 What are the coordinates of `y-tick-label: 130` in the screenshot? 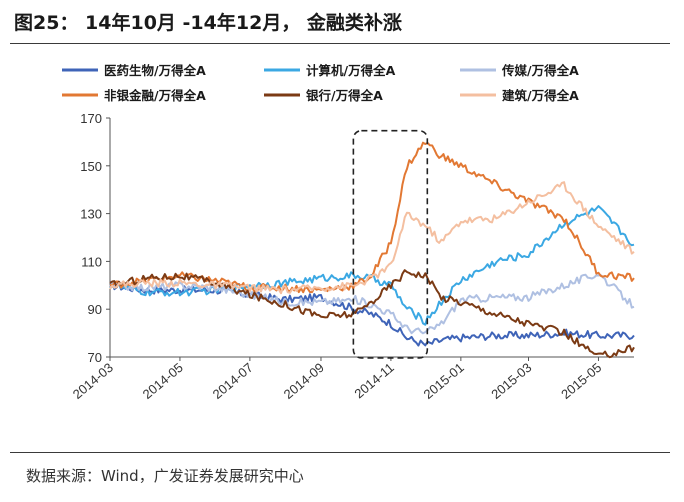 It's located at (91, 214).